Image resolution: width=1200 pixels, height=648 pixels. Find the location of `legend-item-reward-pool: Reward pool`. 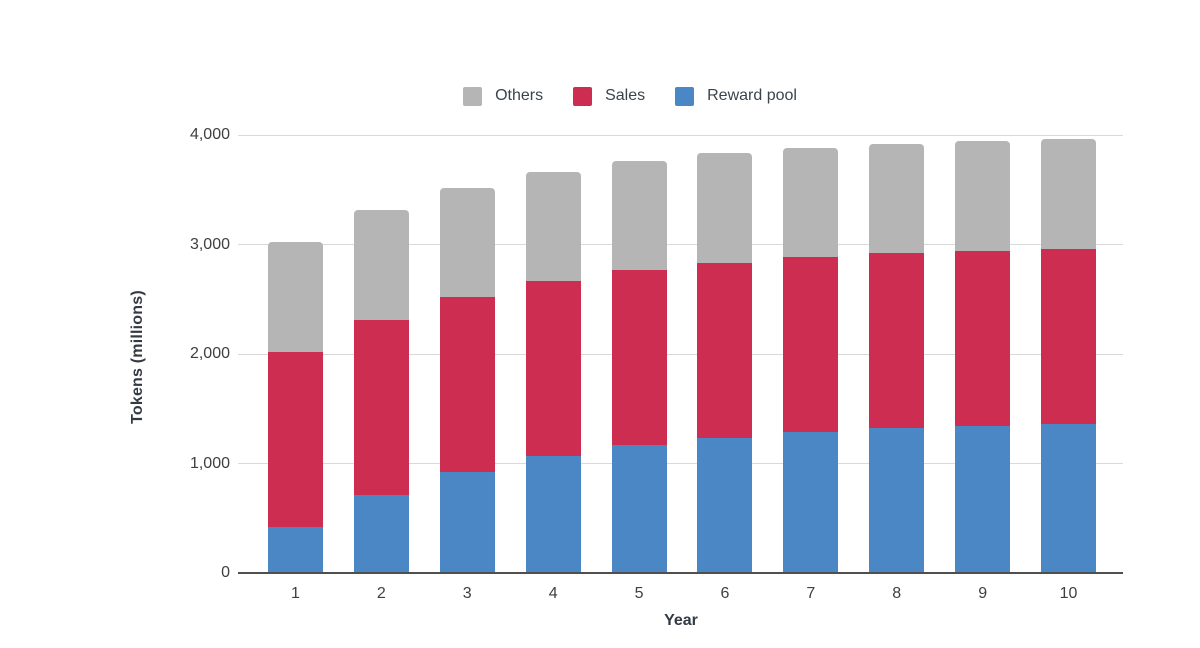

legend-item-reward-pool: Reward pool is located at coordinates (736, 96).